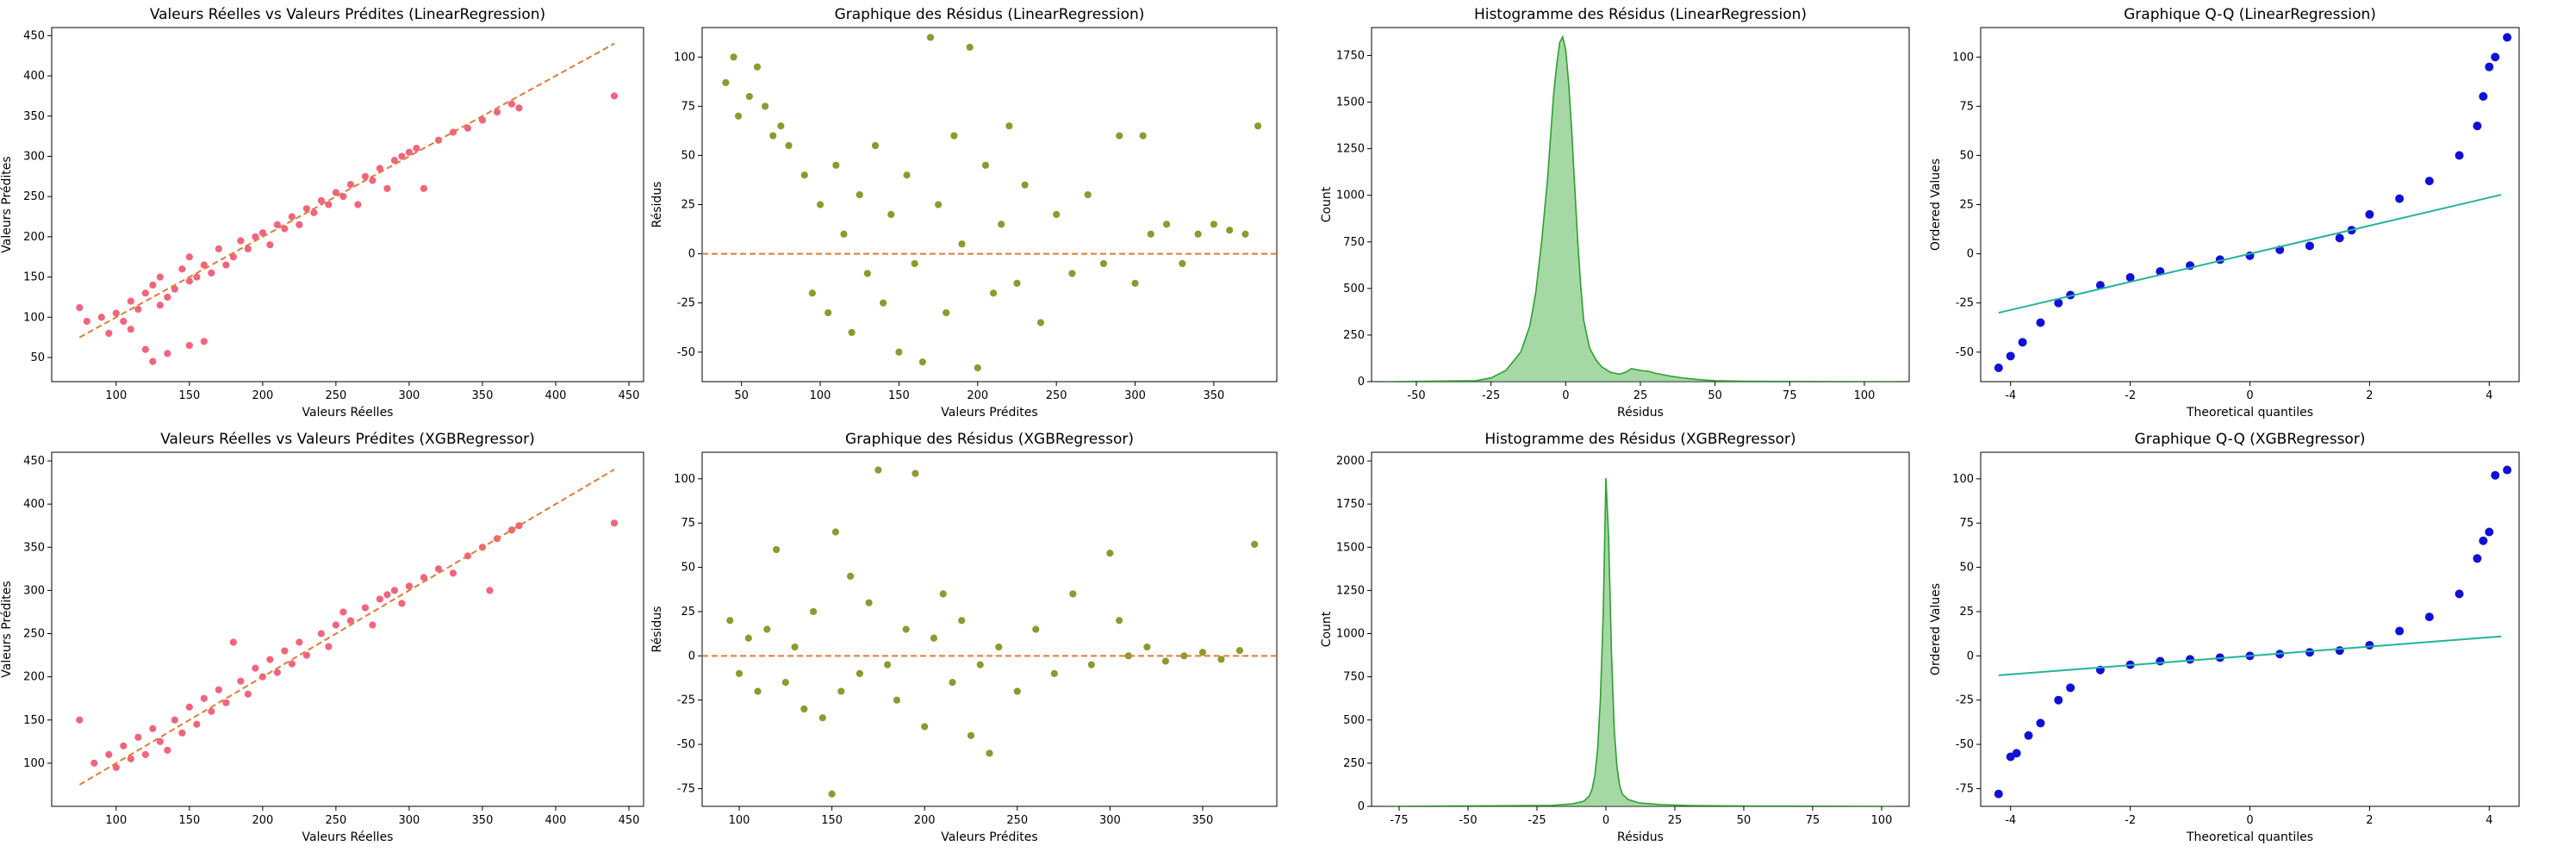  I want to click on plot-area, so click(990, 629).